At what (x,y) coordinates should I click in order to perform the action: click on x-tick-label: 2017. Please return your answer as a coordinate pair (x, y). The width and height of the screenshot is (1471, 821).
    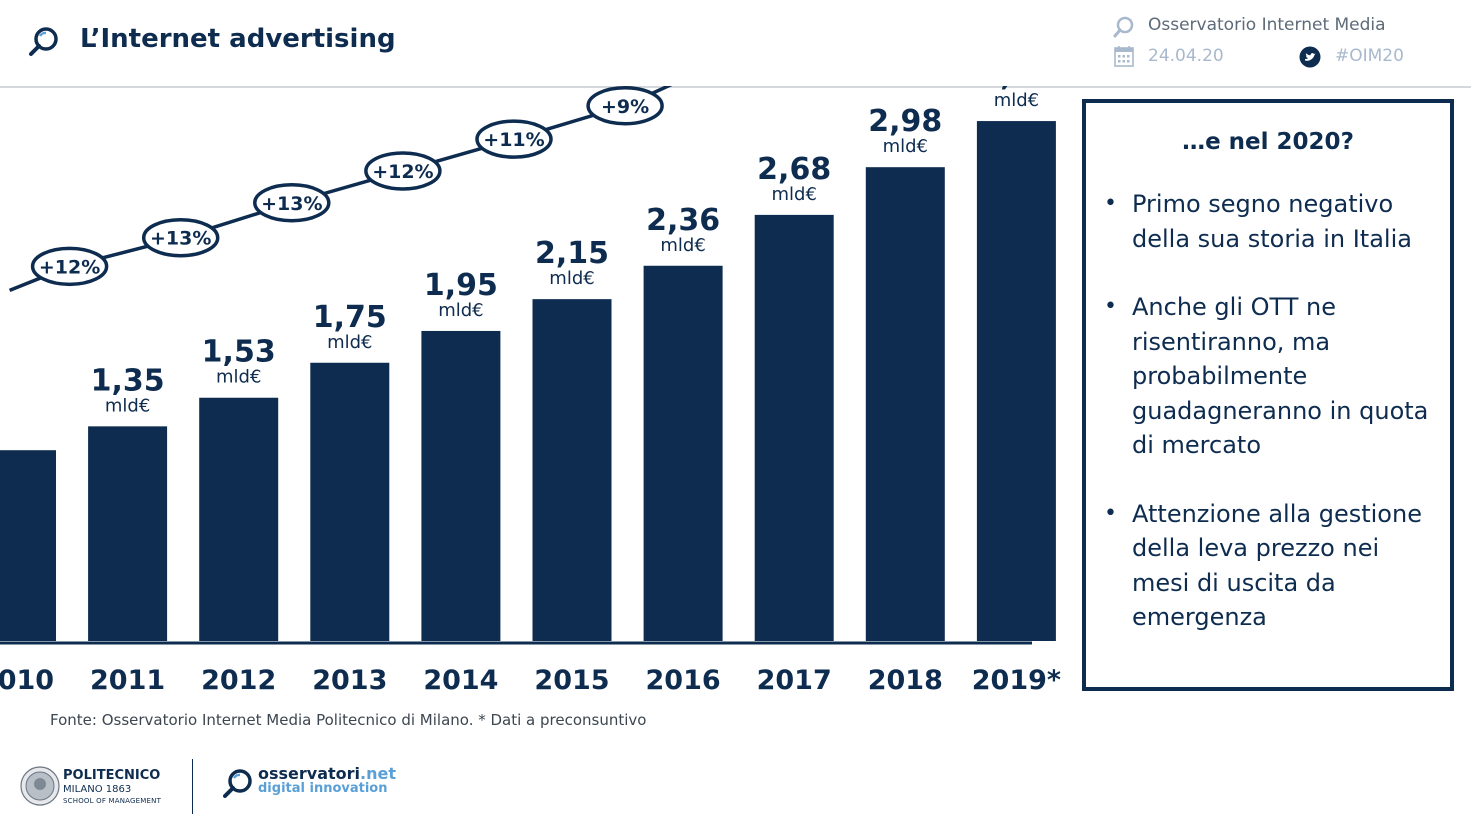
    Looking at the image, I should click on (794, 680).